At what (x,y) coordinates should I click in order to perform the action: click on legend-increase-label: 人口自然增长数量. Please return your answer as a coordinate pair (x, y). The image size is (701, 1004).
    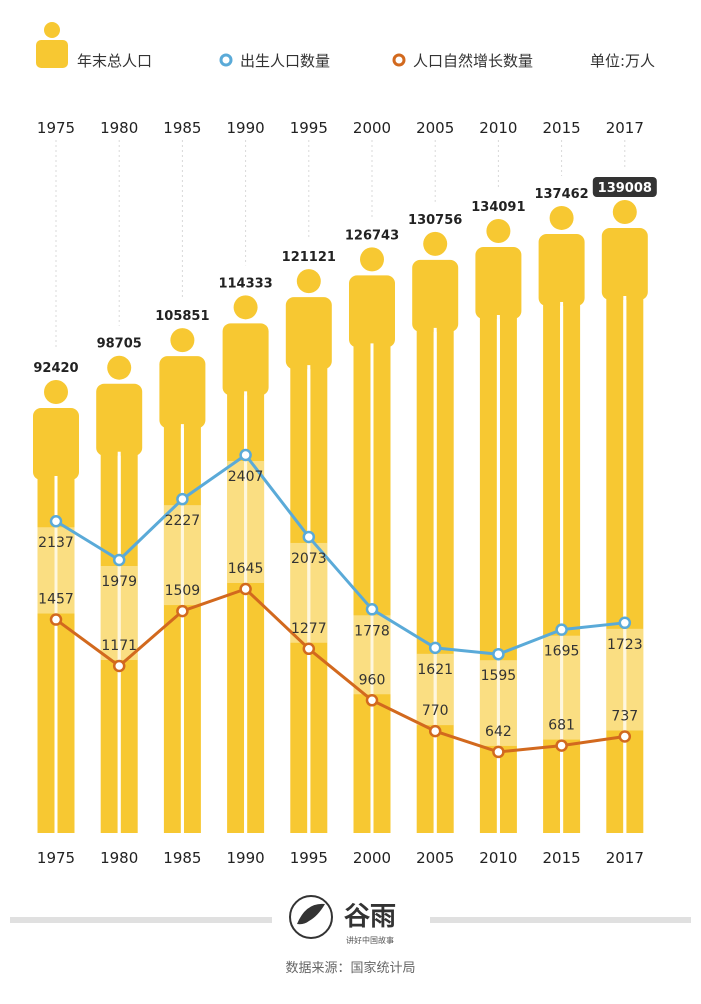
    Looking at the image, I should click on (473, 61).